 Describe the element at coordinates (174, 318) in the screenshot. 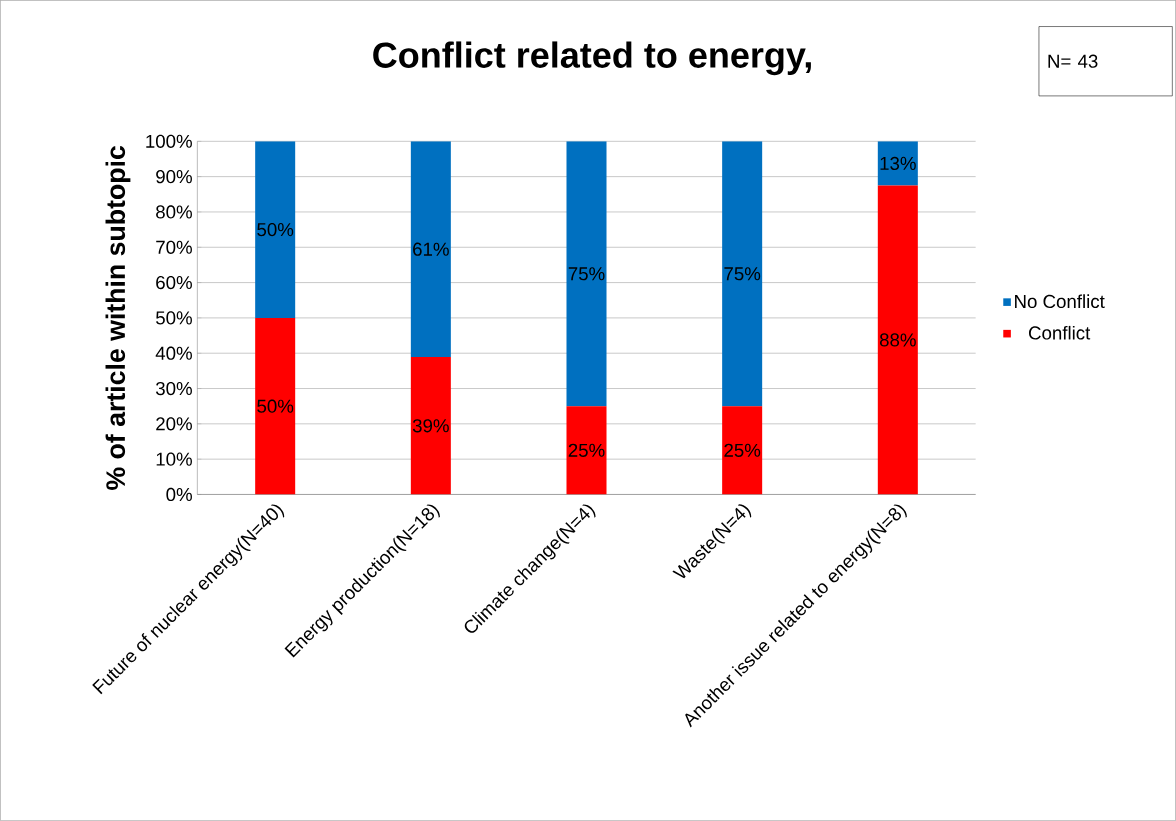

I see `y-tick-label: 50%` at that location.